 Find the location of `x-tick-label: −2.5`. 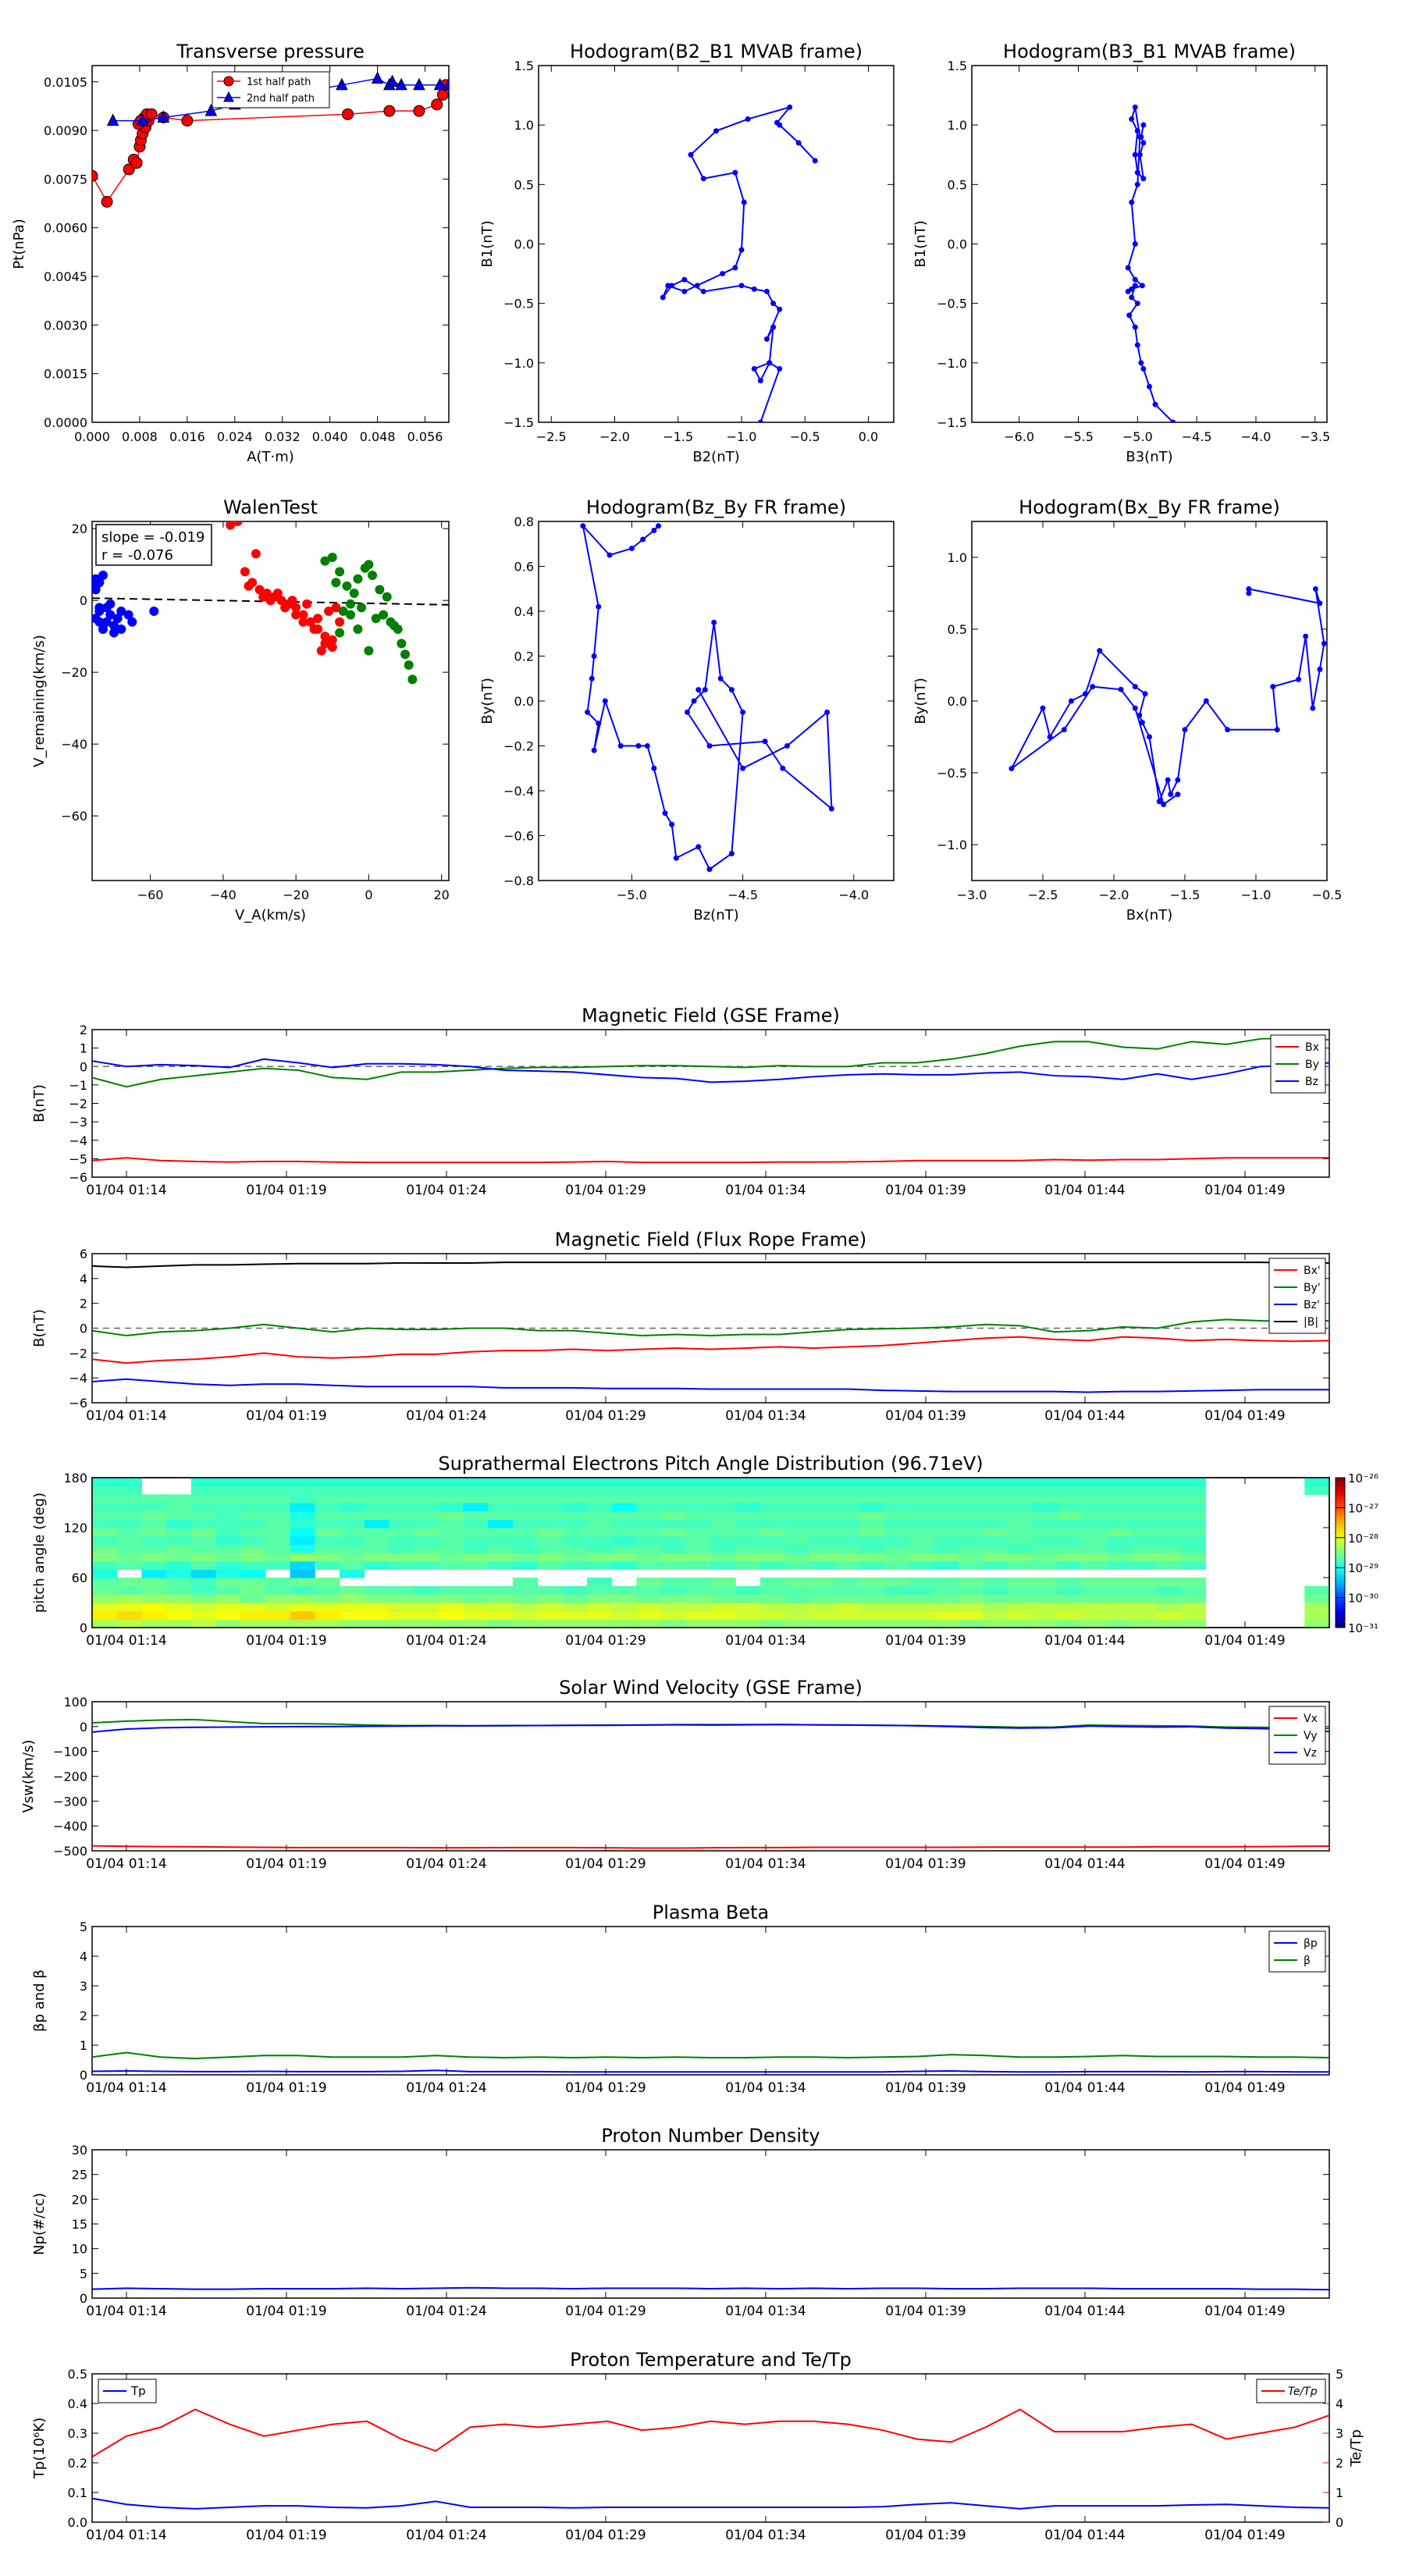

x-tick-label: −2.5 is located at coordinates (551, 436).